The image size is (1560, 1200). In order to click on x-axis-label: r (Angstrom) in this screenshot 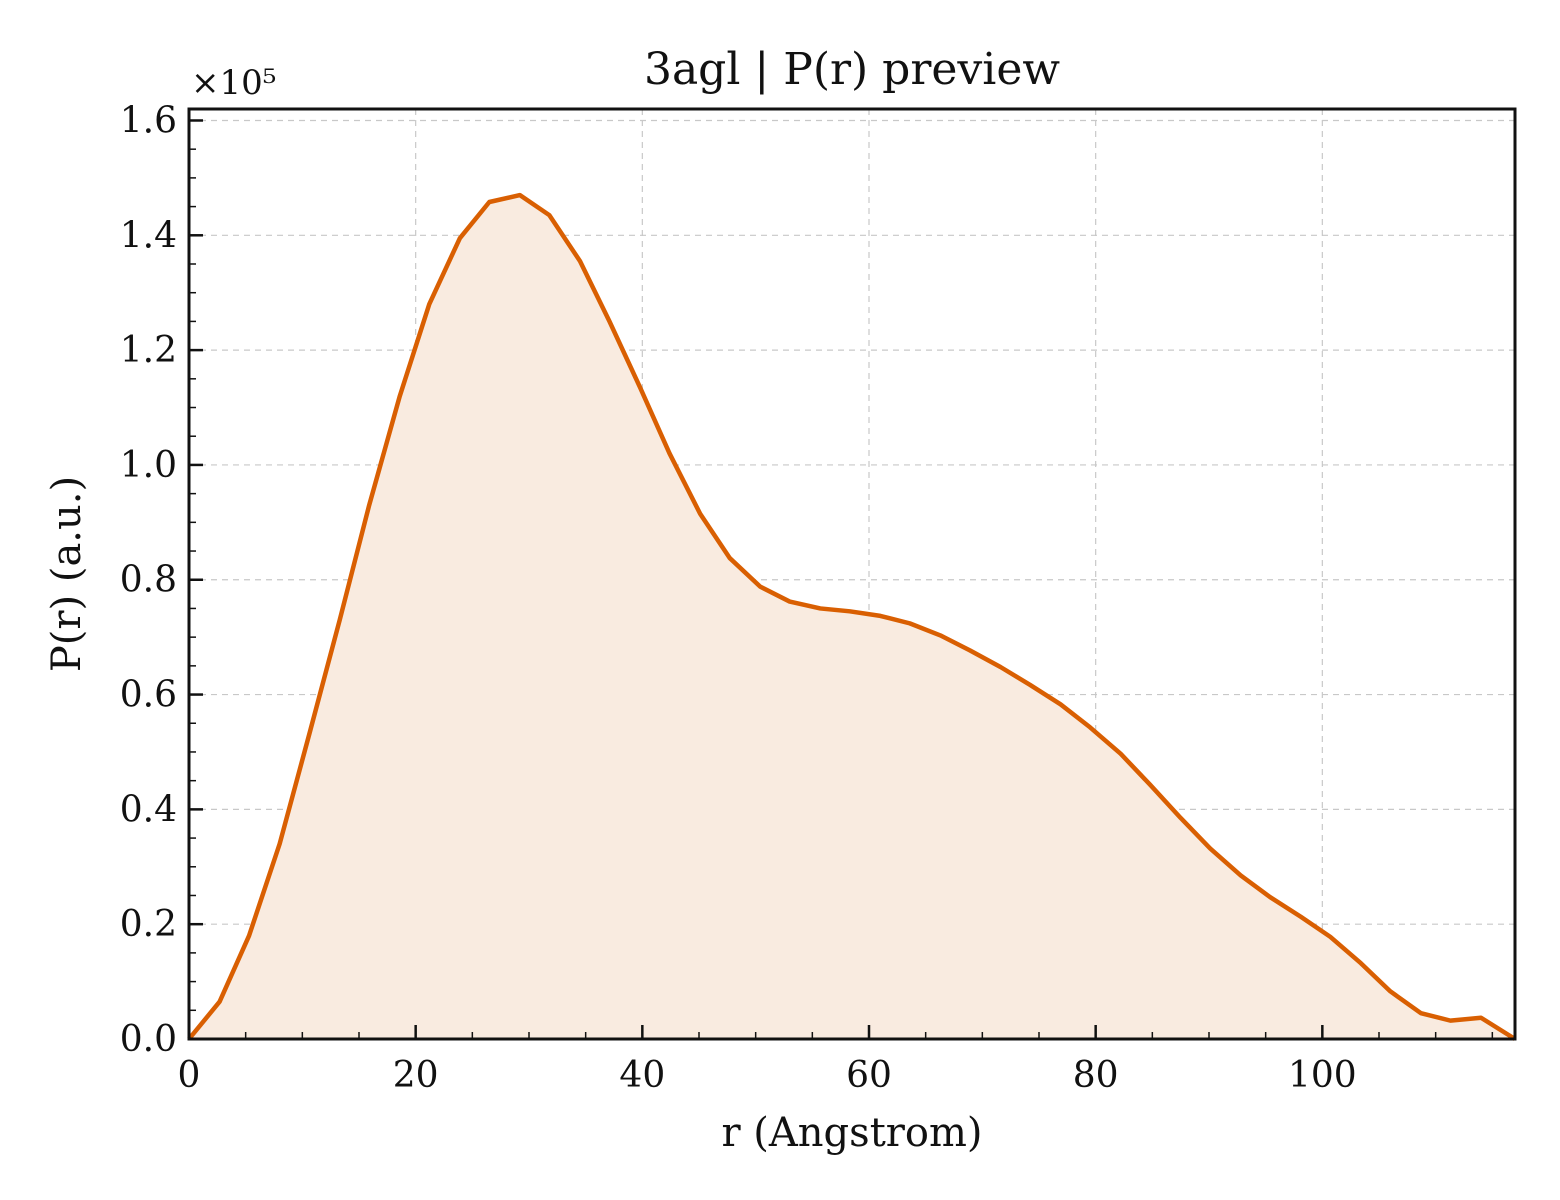, I will do `click(851, 1133)`.